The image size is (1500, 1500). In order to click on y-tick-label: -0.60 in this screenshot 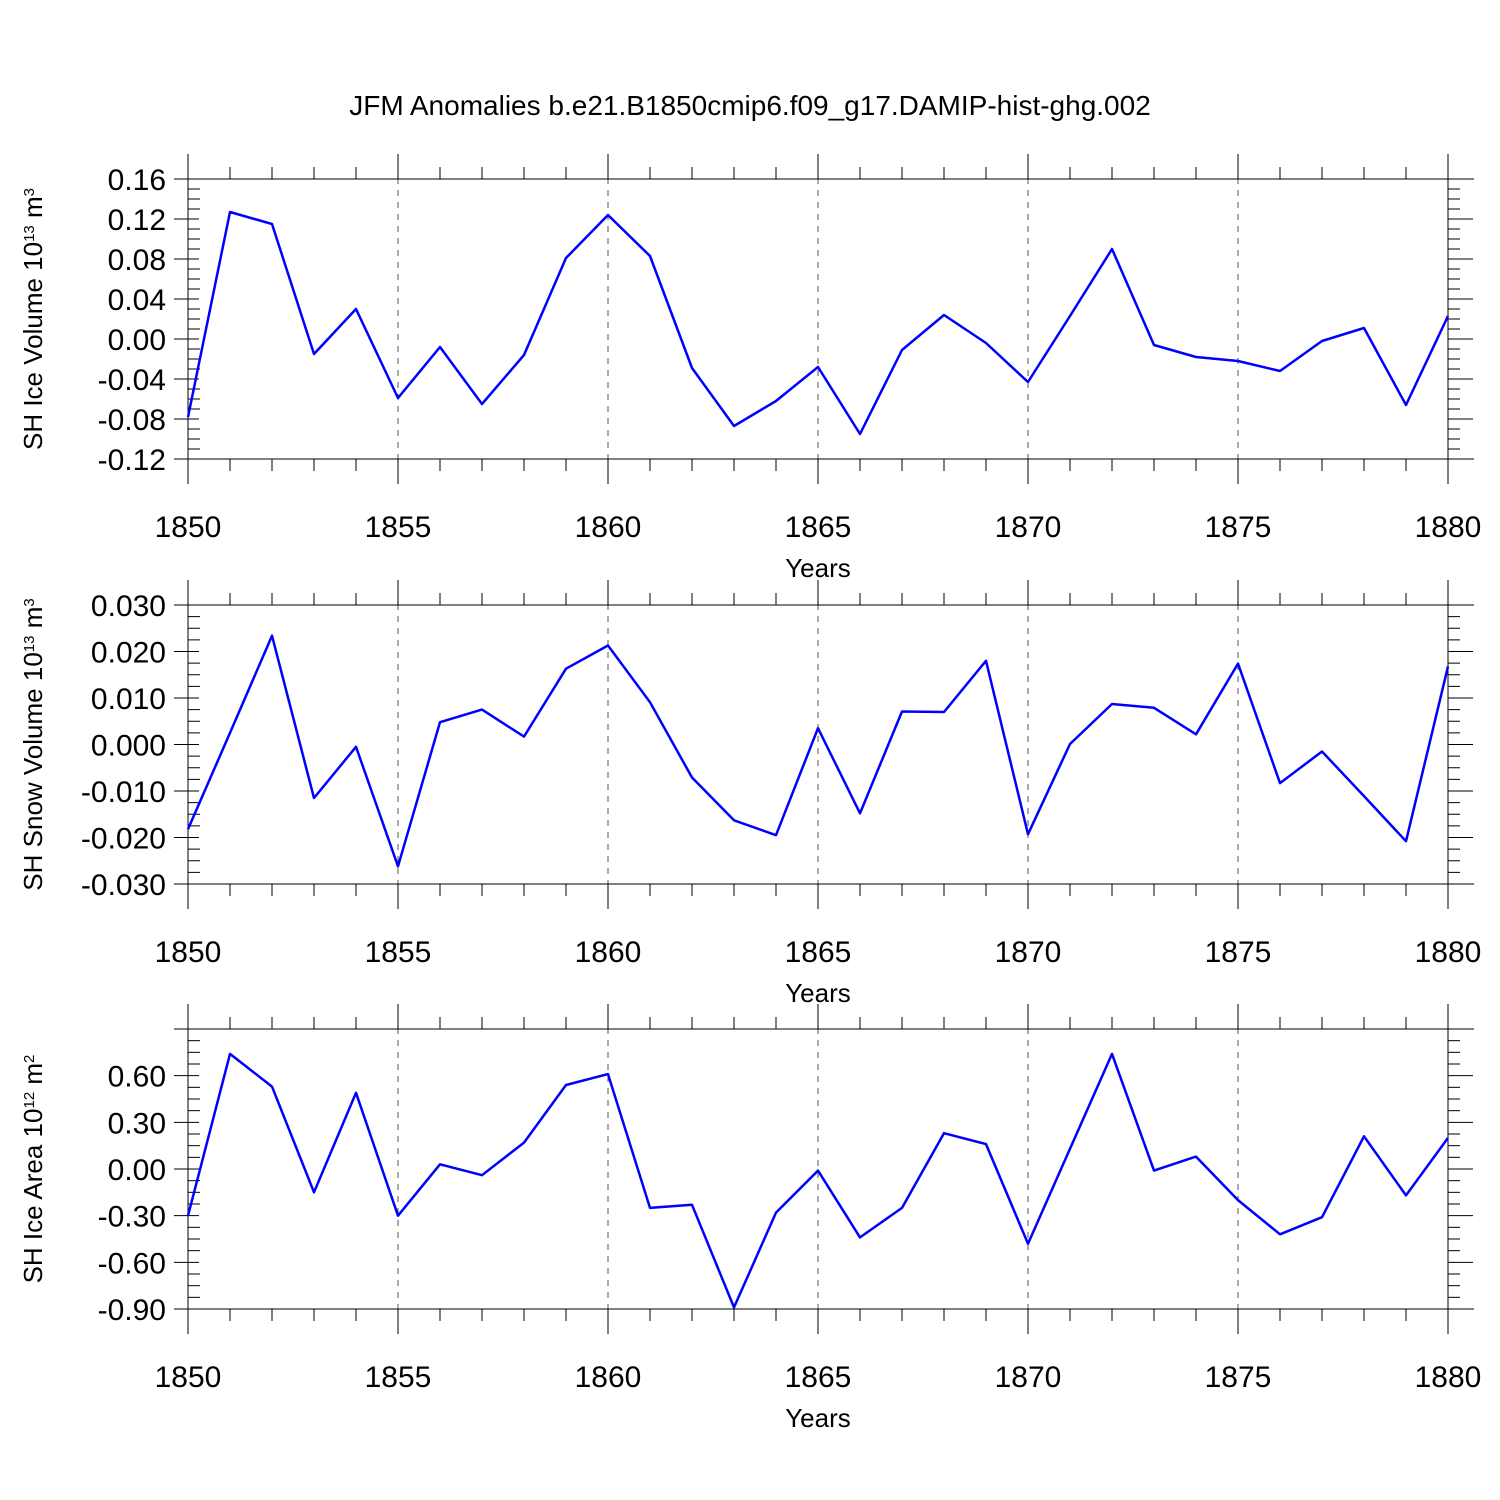, I will do `click(132, 1263)`.